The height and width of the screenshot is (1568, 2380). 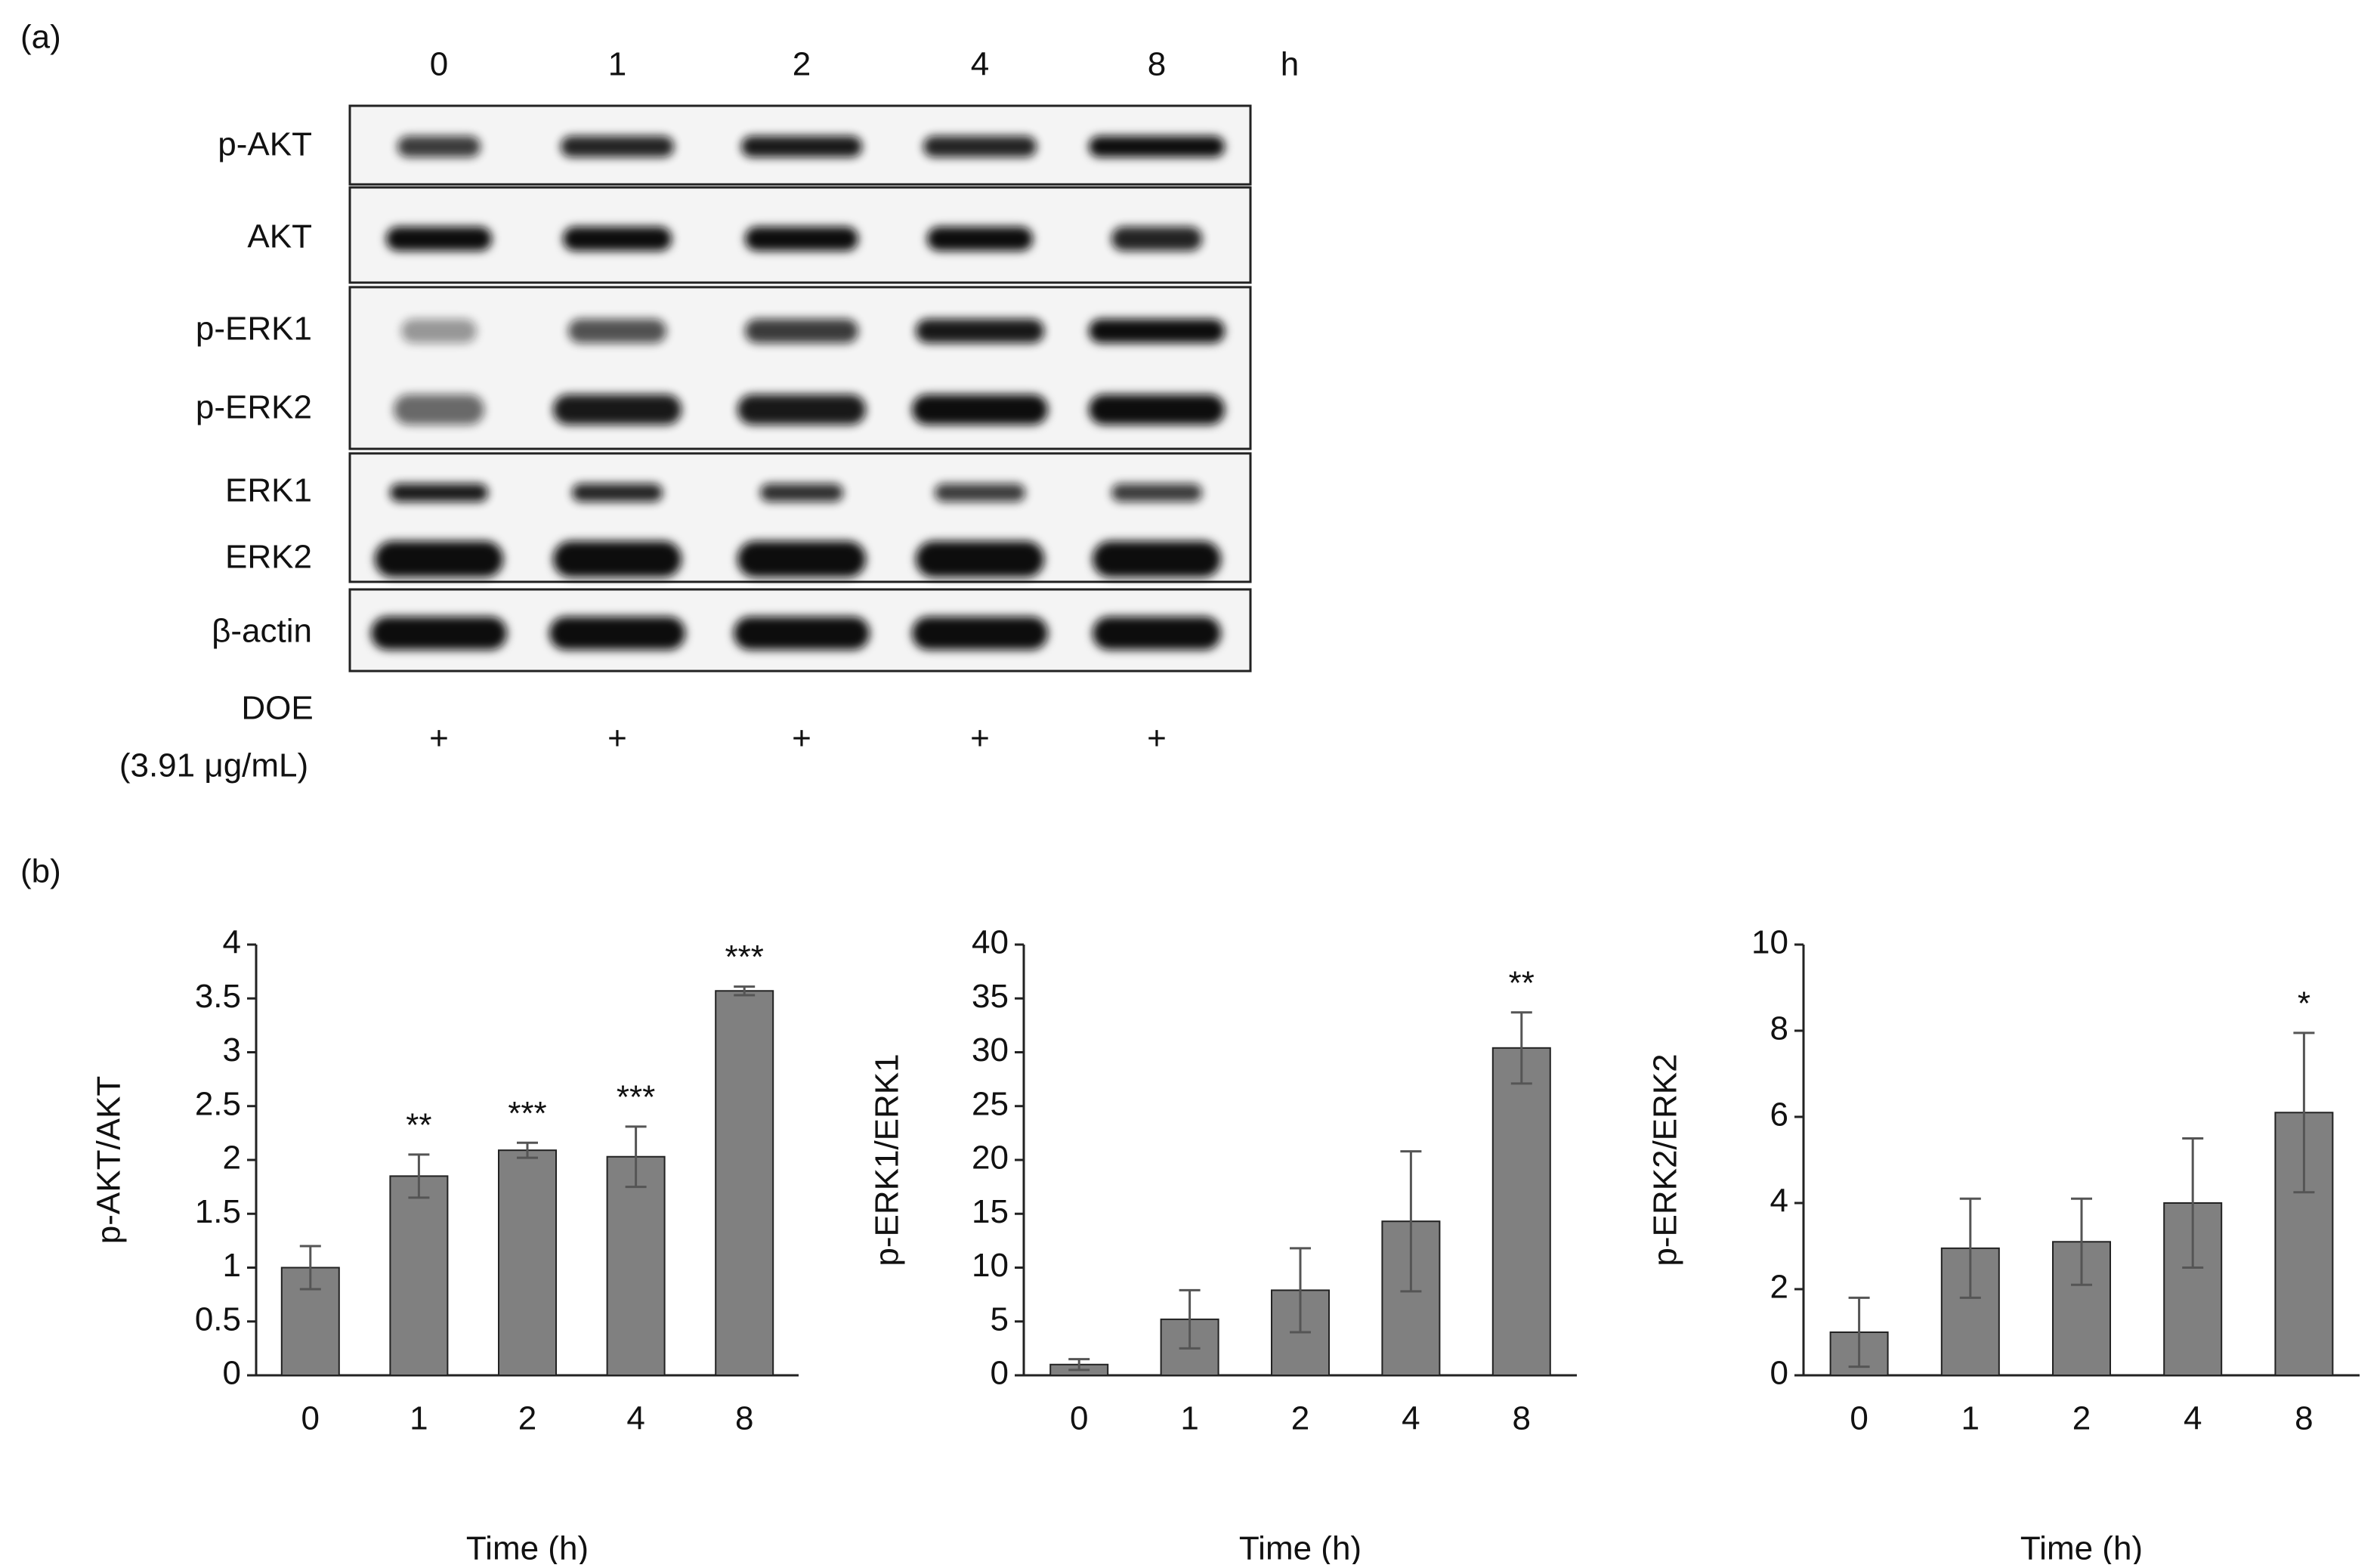 I want to click on x-tick-label: 8, so click(x=2304, y=1418).